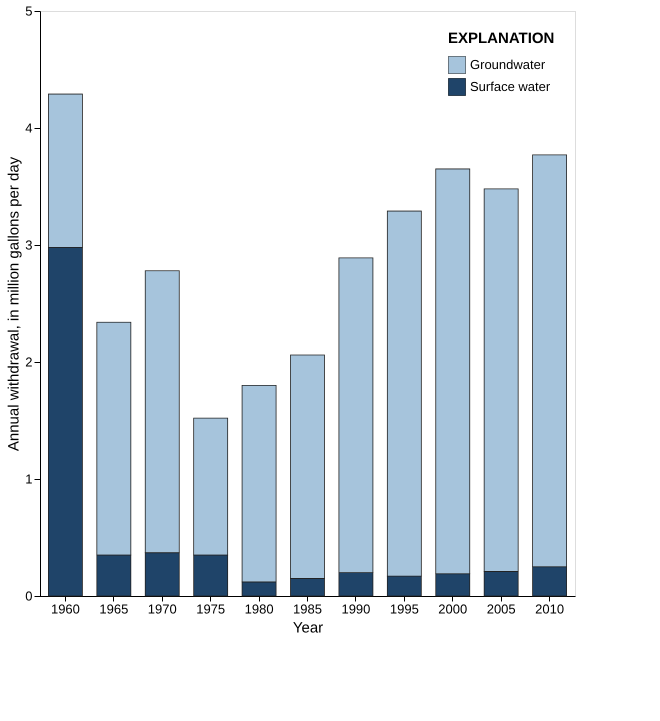  I want to click on legend-label: Surface water, so click(510, 86).